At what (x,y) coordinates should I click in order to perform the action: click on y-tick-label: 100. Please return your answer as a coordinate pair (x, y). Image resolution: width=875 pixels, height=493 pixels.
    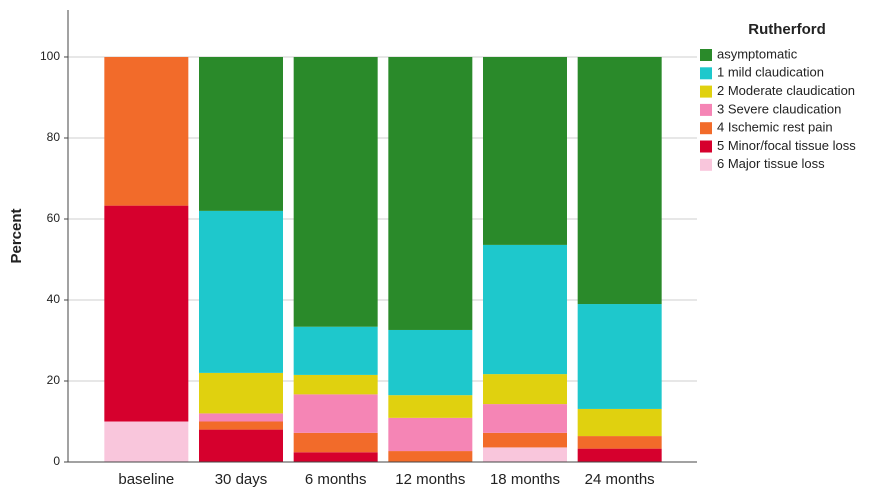
    Looking at the image, I should click on (50, 56).